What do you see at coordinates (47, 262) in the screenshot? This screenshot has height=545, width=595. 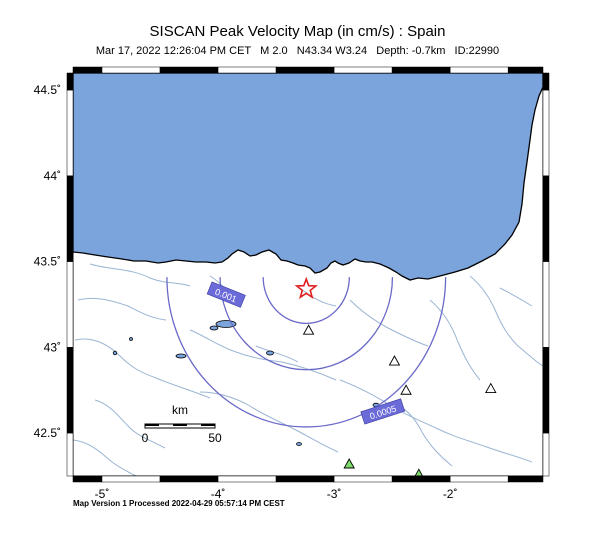 I see `lat-tick-label: 43.5˚` at bounding box center [47, 262].